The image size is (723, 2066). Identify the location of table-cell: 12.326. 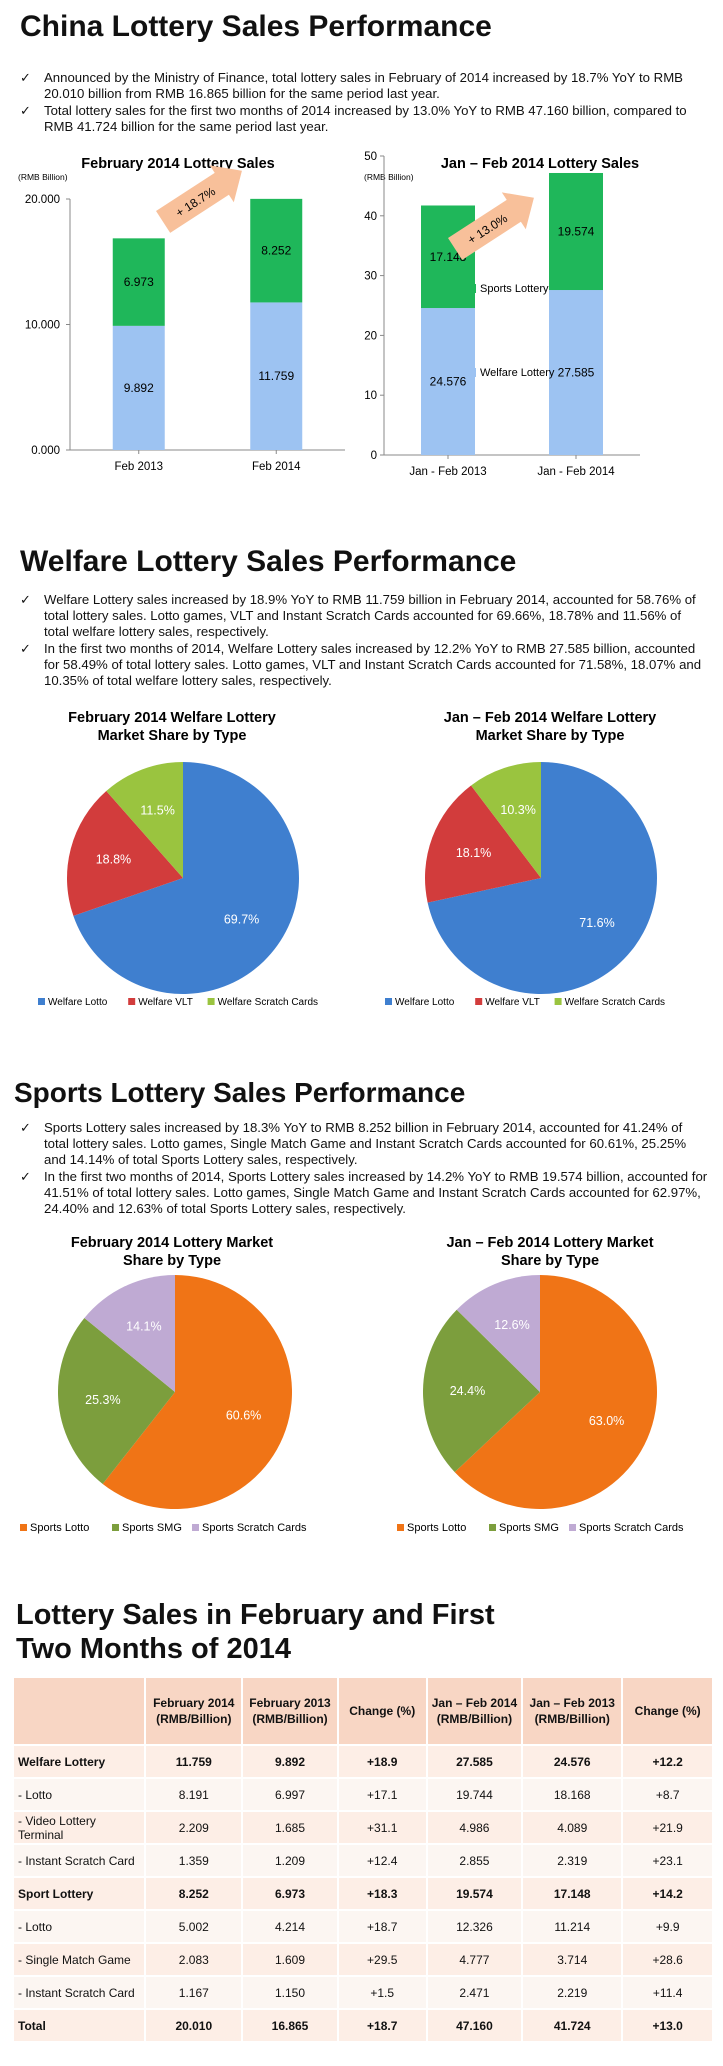
(474, 1927).